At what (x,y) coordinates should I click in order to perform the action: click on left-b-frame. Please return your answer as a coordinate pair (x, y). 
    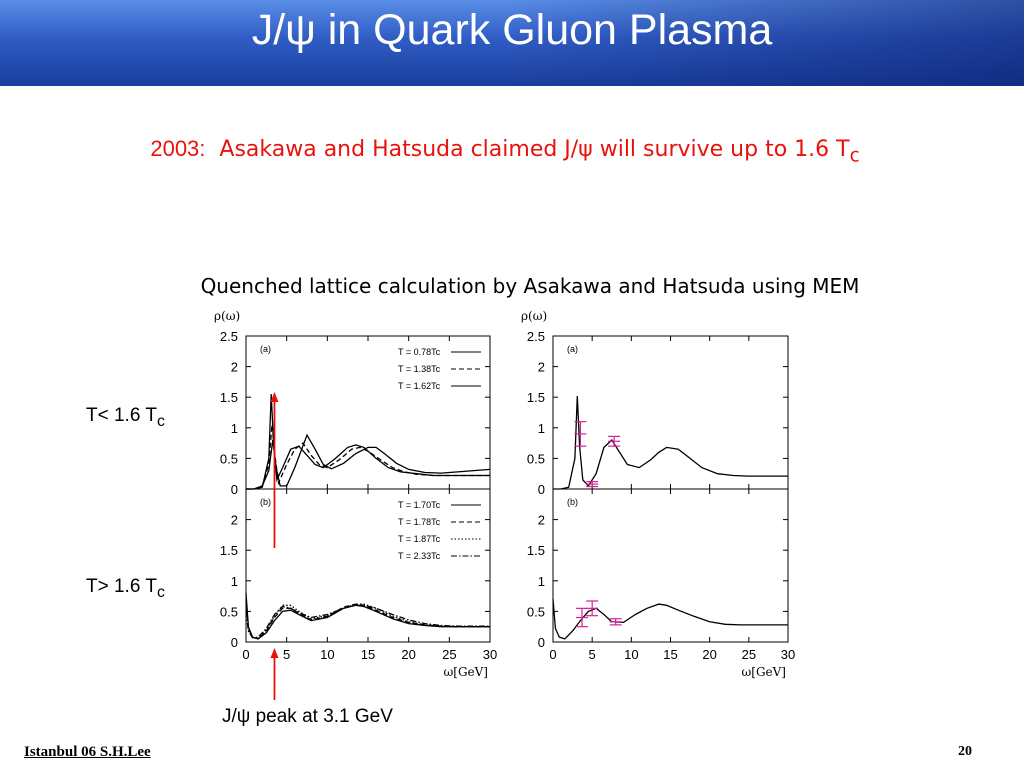
    Looking at the image, I should click on (368, 565).